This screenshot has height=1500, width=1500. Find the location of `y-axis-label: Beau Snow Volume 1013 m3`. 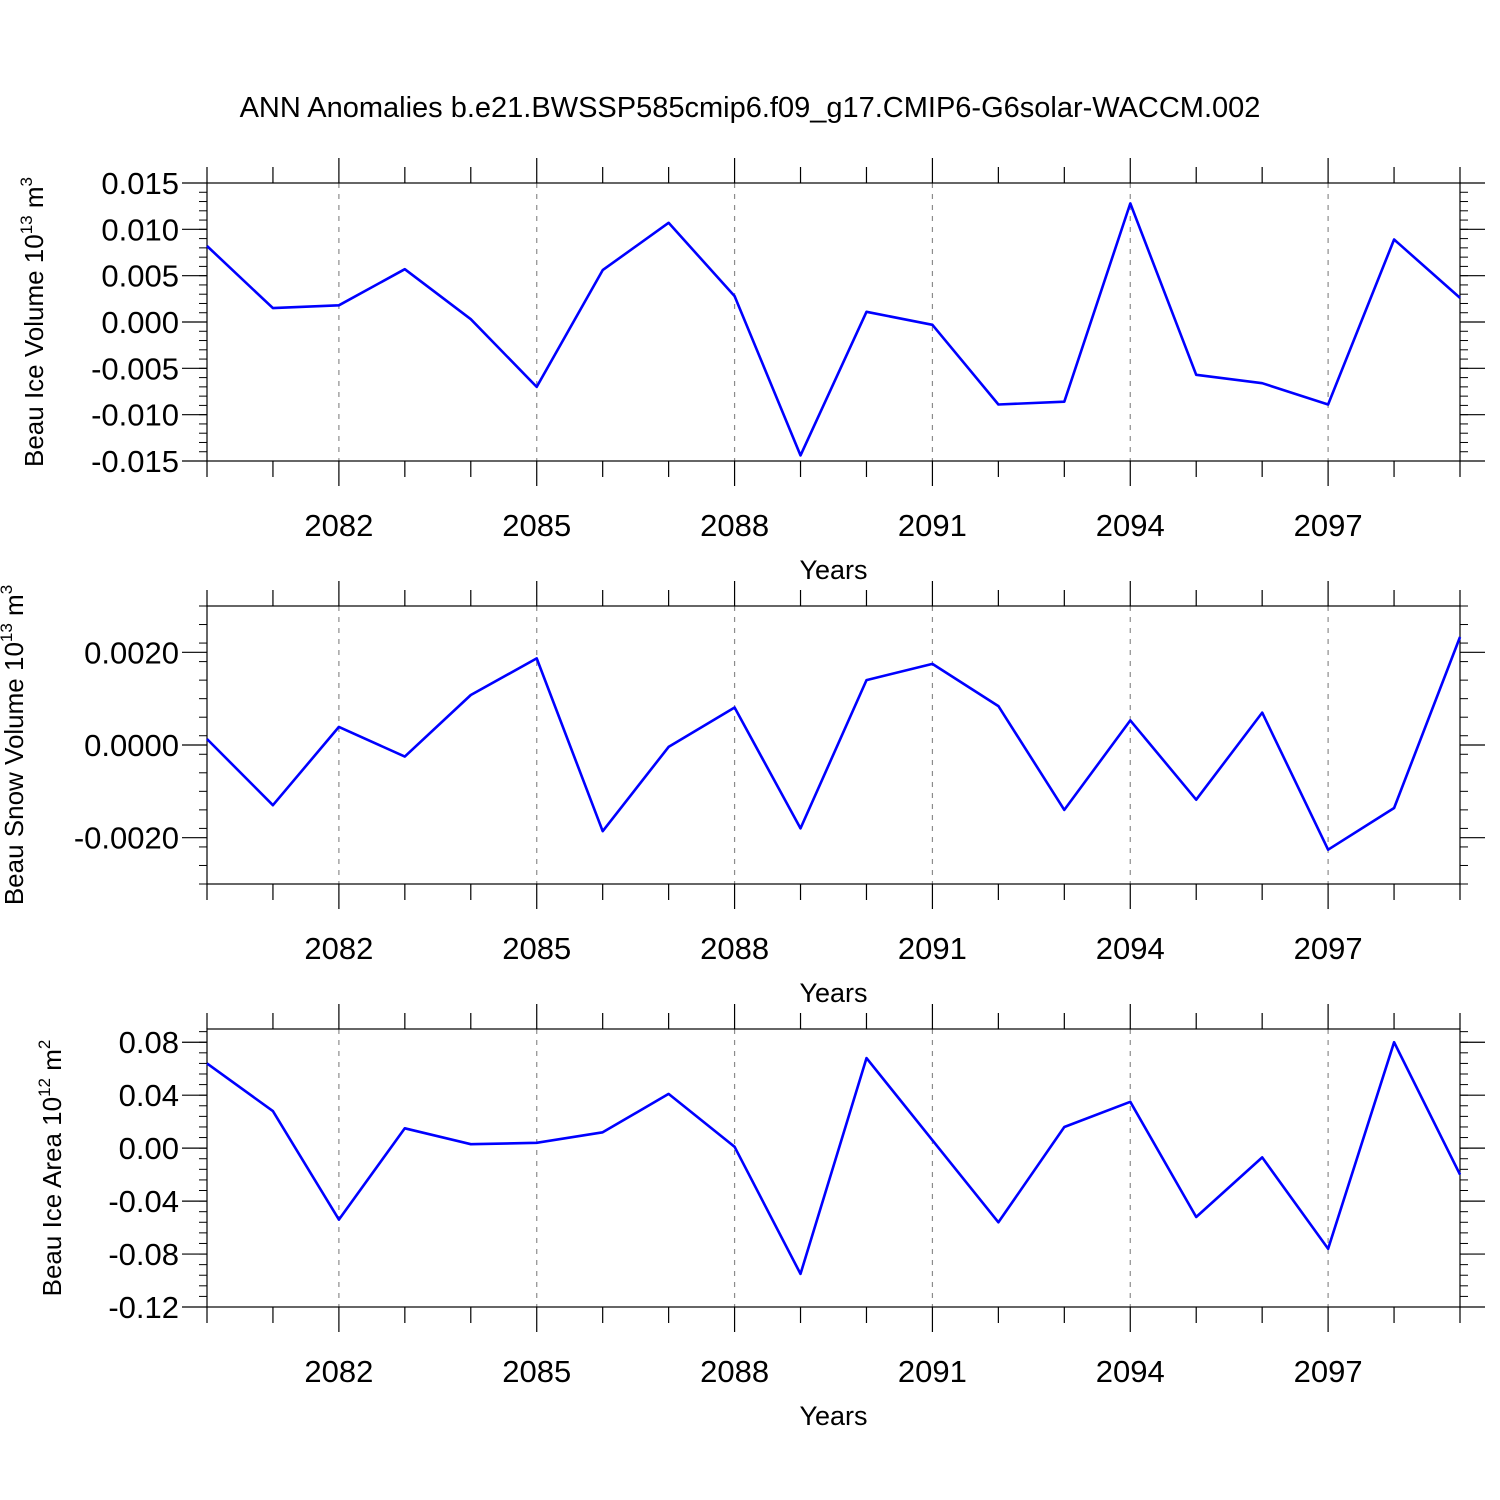

y-axis-label: Beau Snow Volume 1013 m3 is located at coordinates (14, 745).